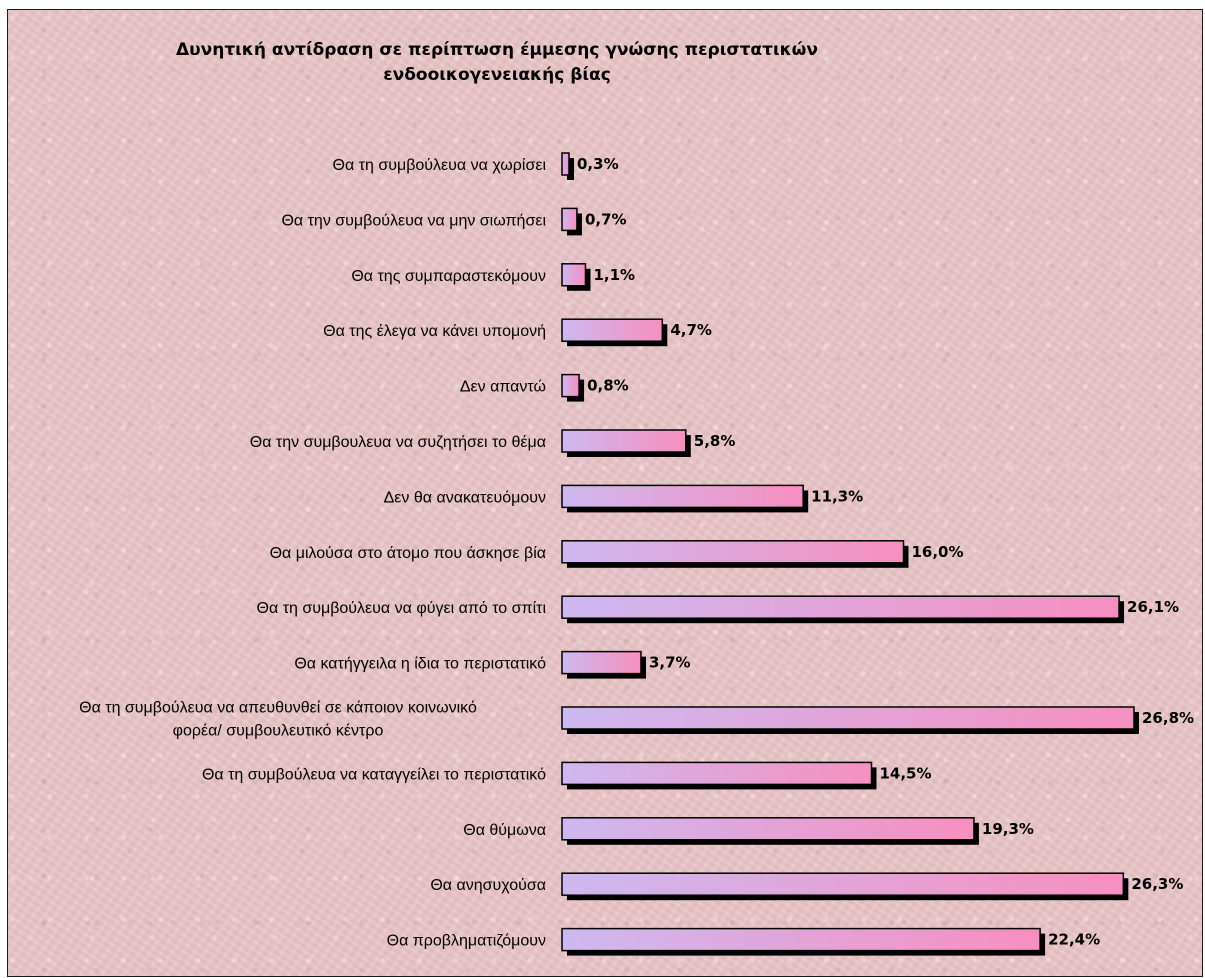 The width and height of the screenshot is (1205, 978). I want to click on value-label: 19,3%, so click(1008, 829).